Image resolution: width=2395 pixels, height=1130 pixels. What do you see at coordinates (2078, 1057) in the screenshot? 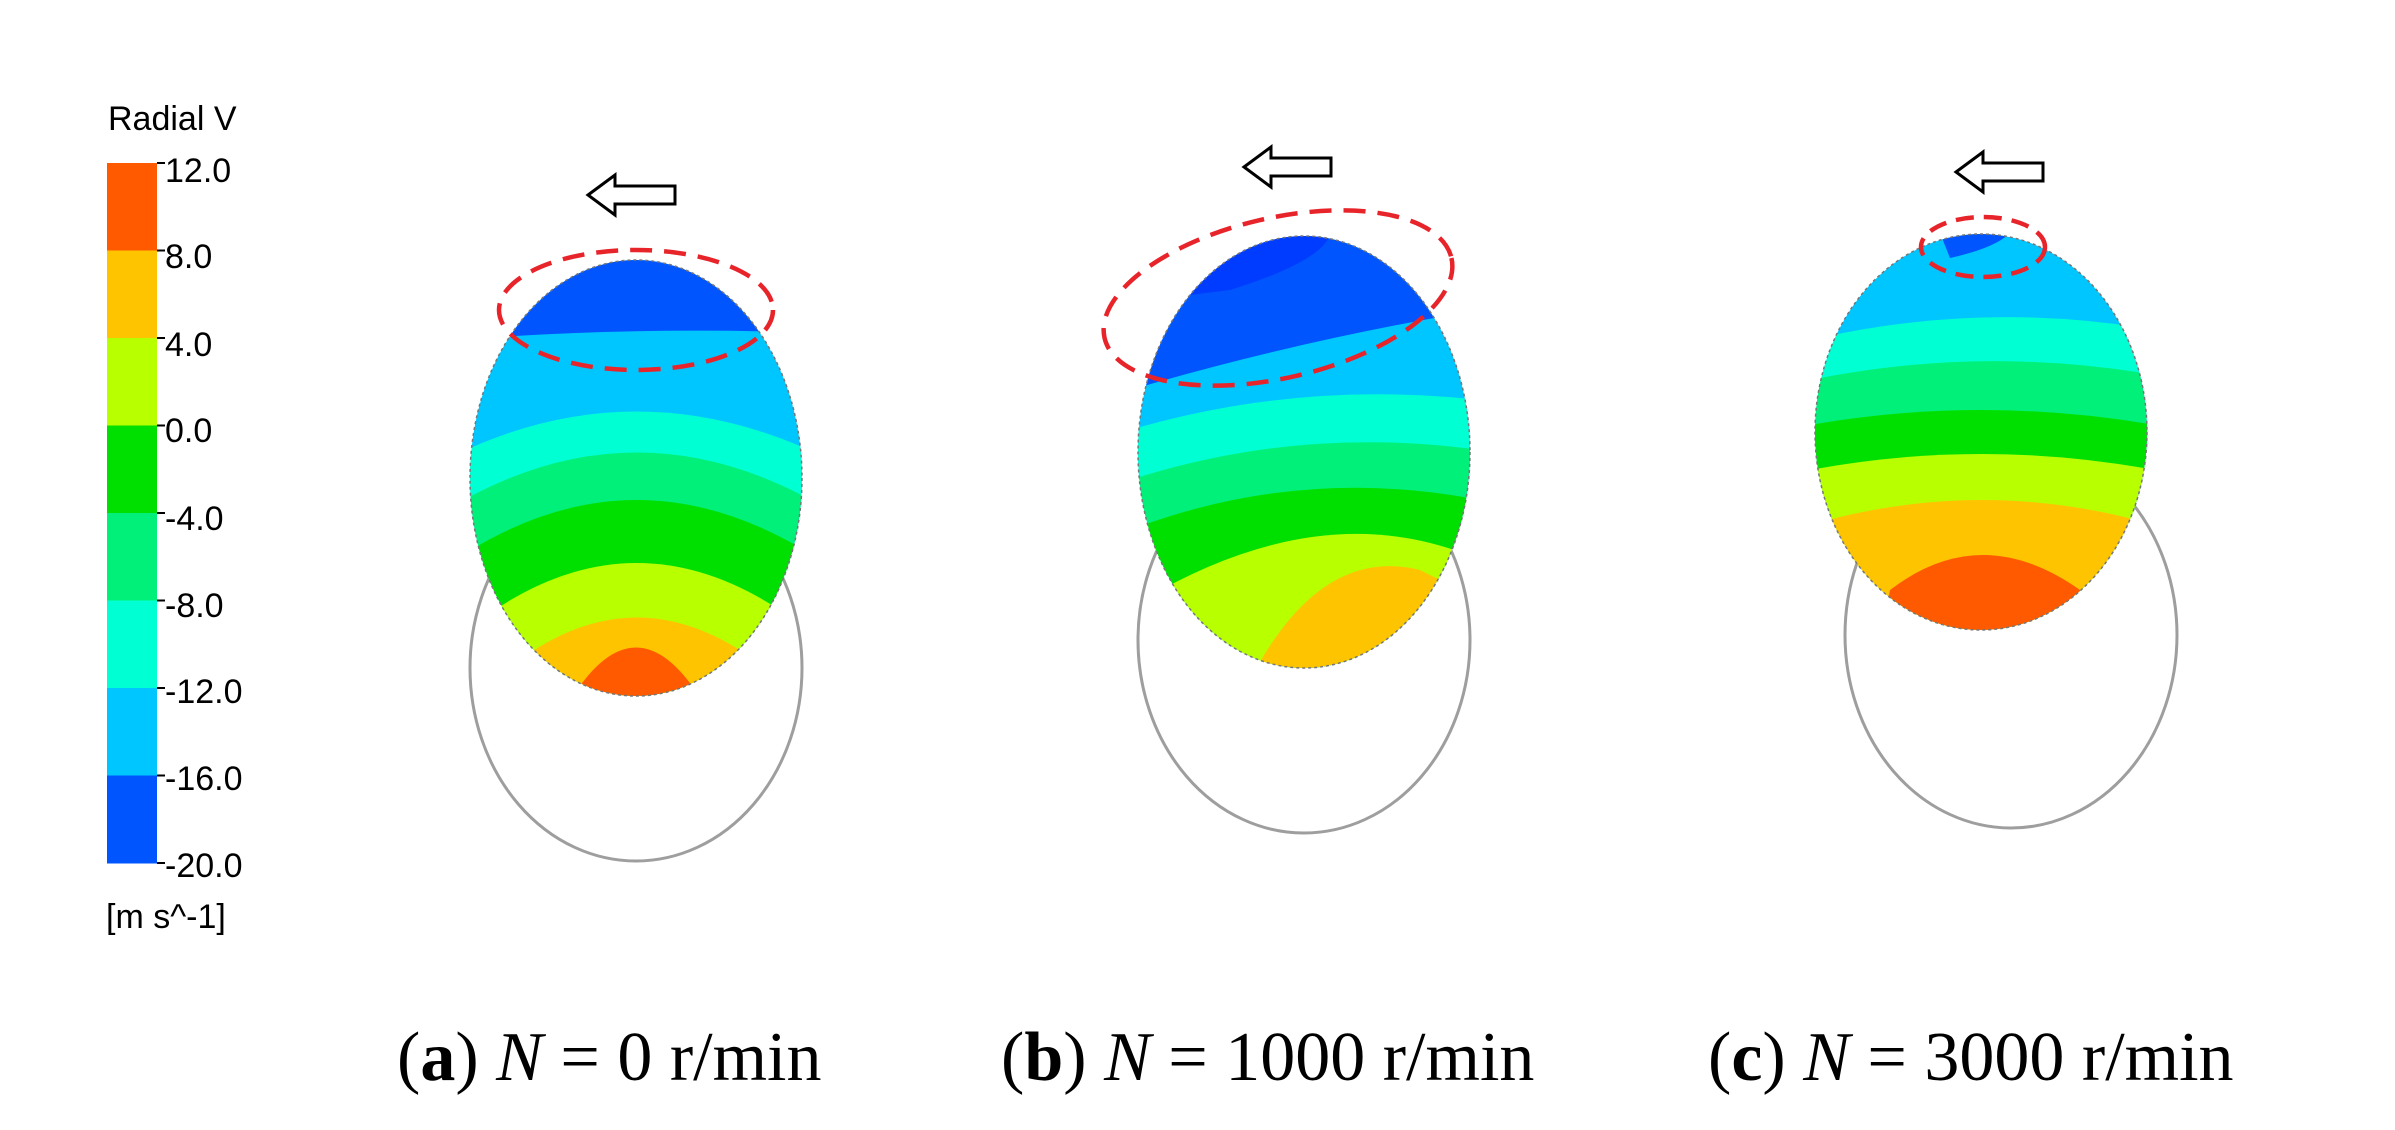
I see `caption-speed: 3000 r/min` at bounding box center [2078, 1057].